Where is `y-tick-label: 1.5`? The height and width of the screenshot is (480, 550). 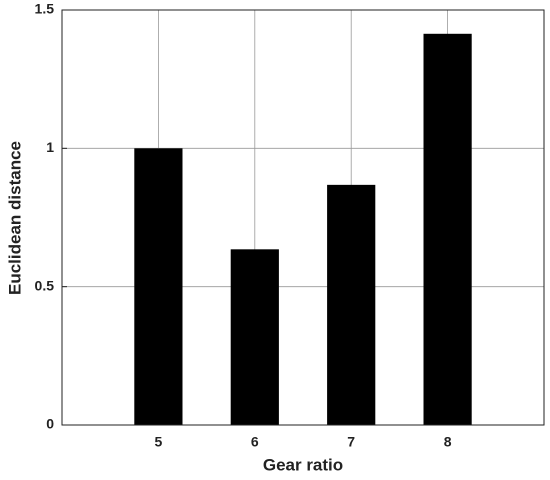 y-tick-label: 1.5 is located at coordinates (45, 9).